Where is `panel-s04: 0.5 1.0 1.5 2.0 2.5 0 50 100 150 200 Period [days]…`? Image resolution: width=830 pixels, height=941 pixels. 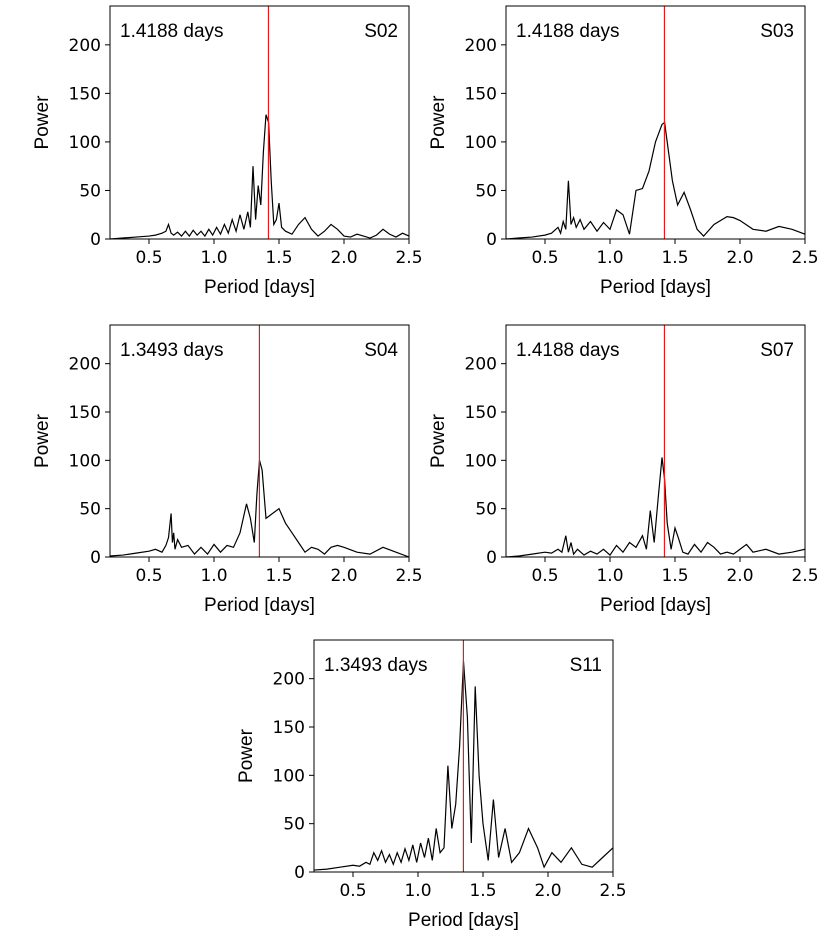
panel-s04: 0.5 1.0 1.5 2.0 2.5 0 50 100 150 200 Period [days]… is located at coordinates (227, 470).